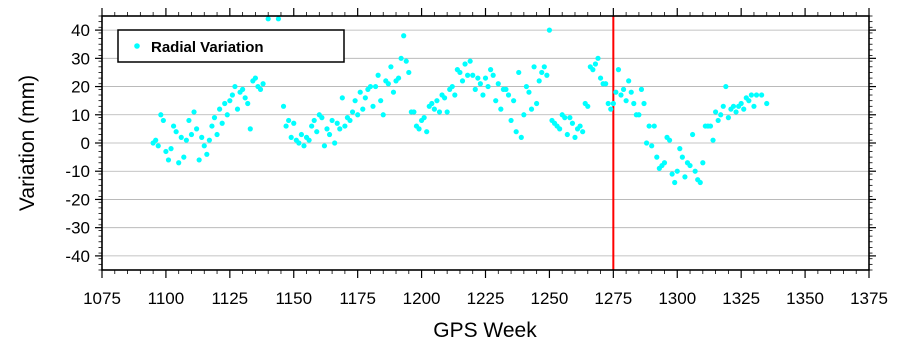 The image size is (900, 343). What do you see at coordinates (80, 115) in the screenshot?
I see `y-tick-label: 10` at bounding box center [80, 115].